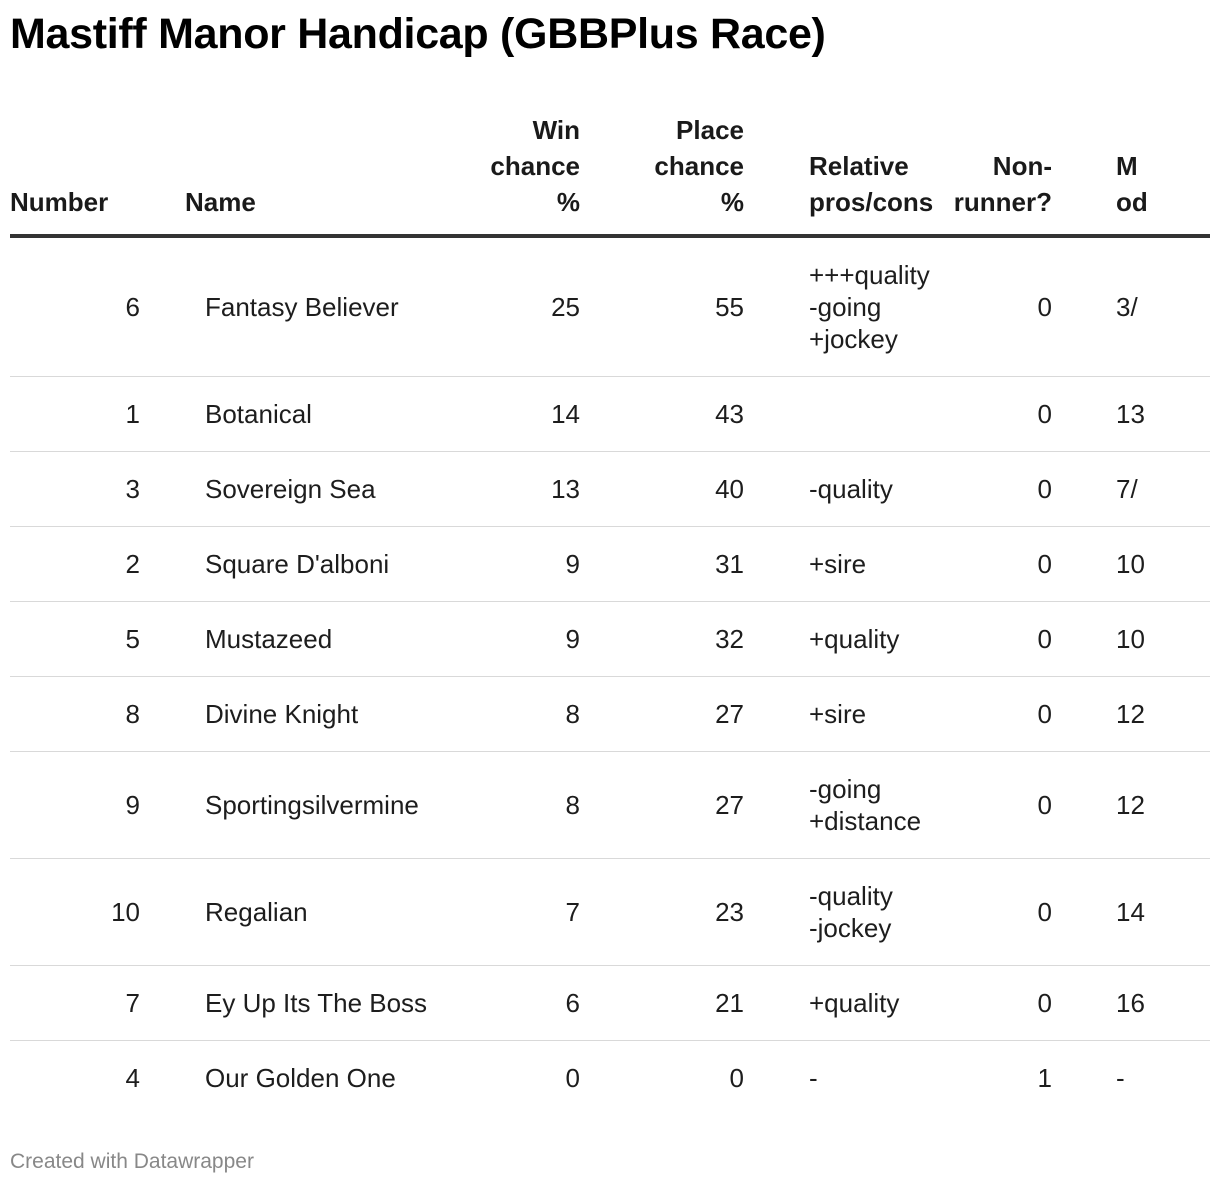  Describe the element at coordinates (1145, 414) in the screenshot. I see `cell-odds: 13` at that location.